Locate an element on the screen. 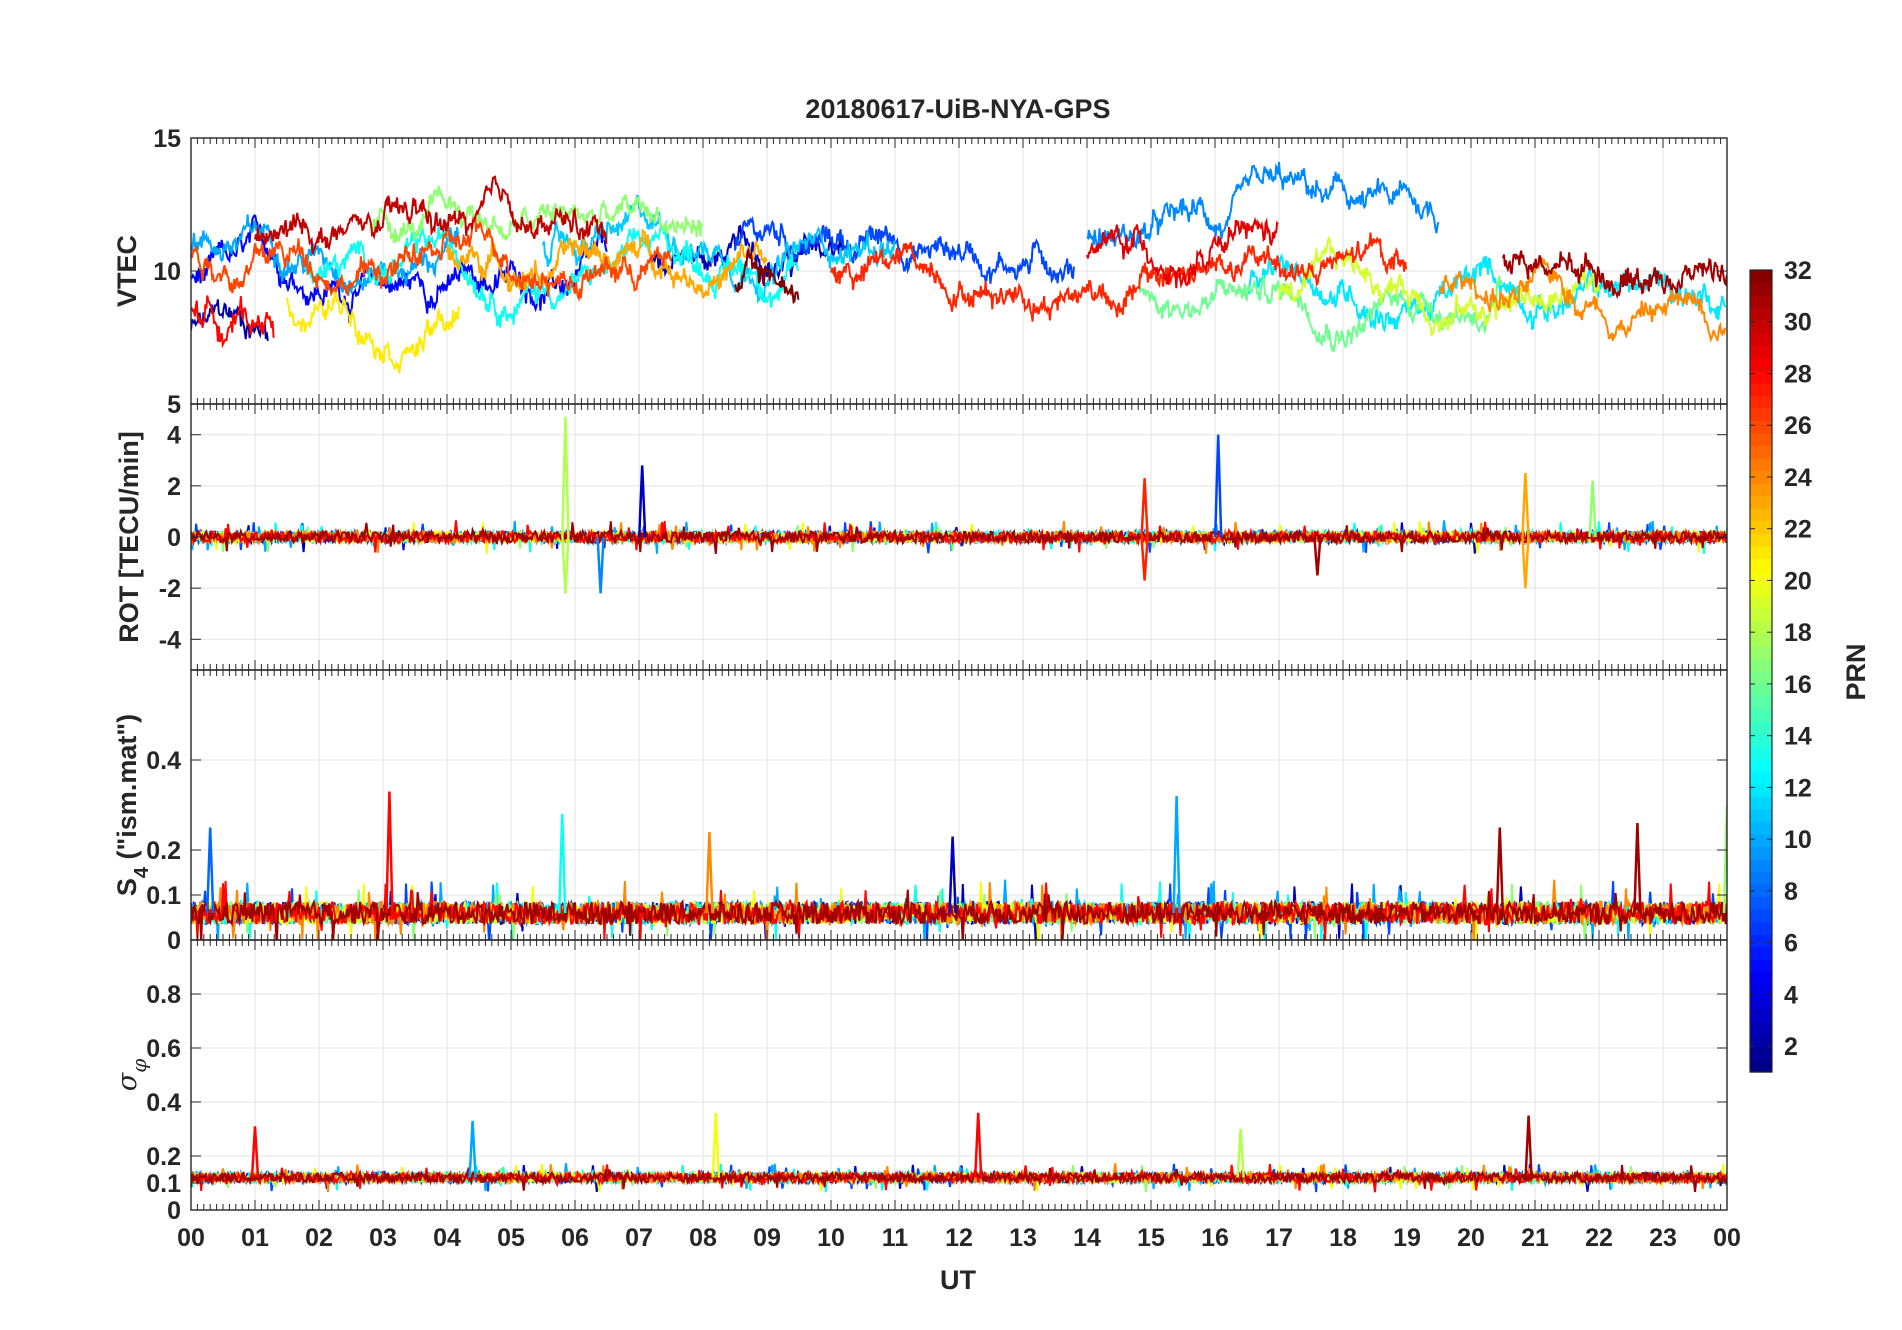 This screenshot has height=1330, width=1902. y-tick-label: -4 is located at coordinates (170, 640).